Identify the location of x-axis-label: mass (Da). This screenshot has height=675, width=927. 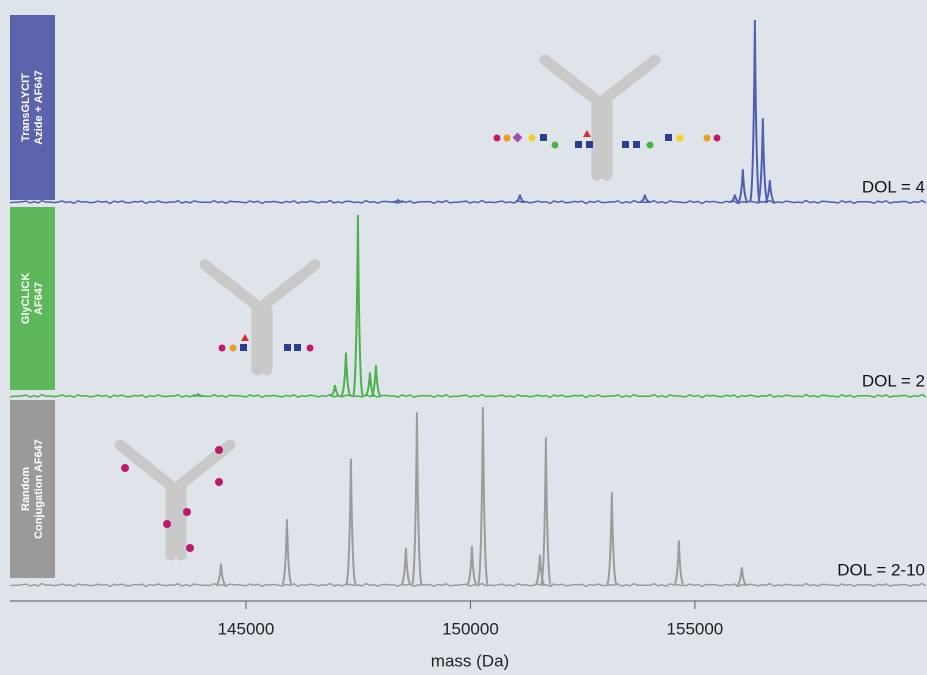
(470, 660).